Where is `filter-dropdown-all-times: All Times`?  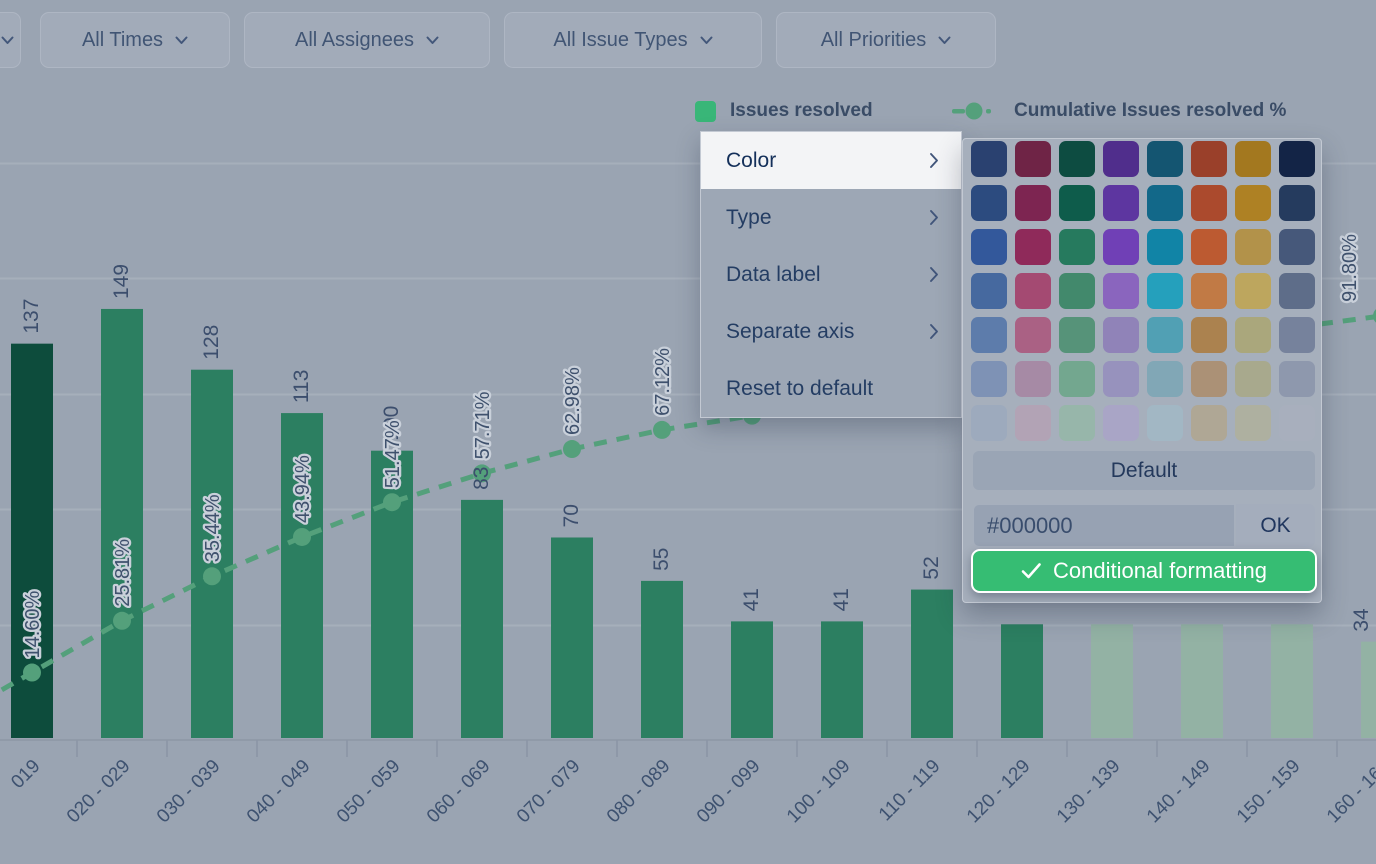 filter-dropdown-all-times: All Times is located at coordinates (135, 40).